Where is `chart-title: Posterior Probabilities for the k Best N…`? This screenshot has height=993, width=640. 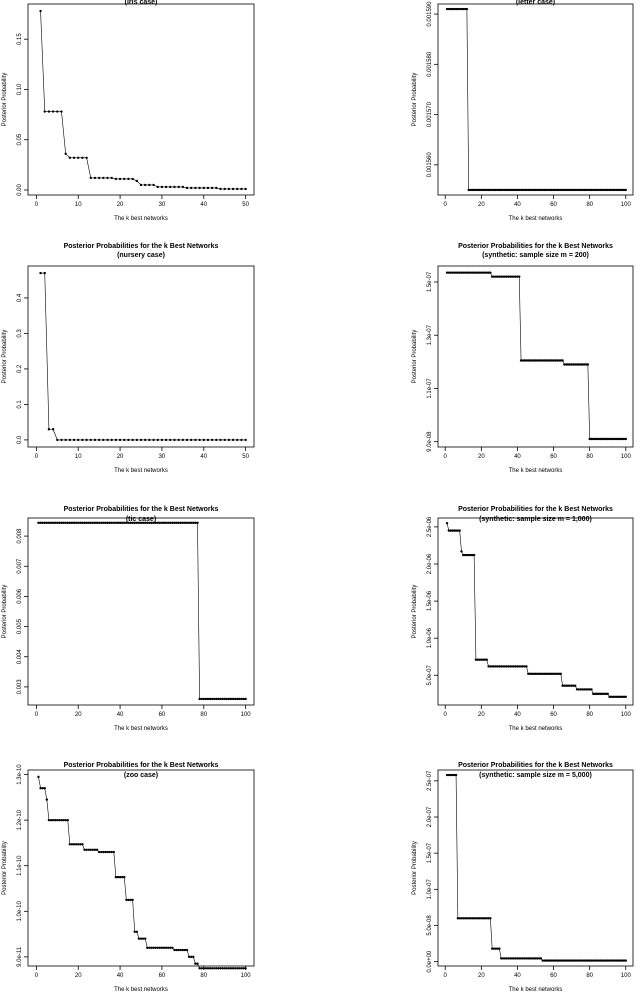 chart-title: Posterior Probabilities for the k Best N… is located at coordinates (535, 765).